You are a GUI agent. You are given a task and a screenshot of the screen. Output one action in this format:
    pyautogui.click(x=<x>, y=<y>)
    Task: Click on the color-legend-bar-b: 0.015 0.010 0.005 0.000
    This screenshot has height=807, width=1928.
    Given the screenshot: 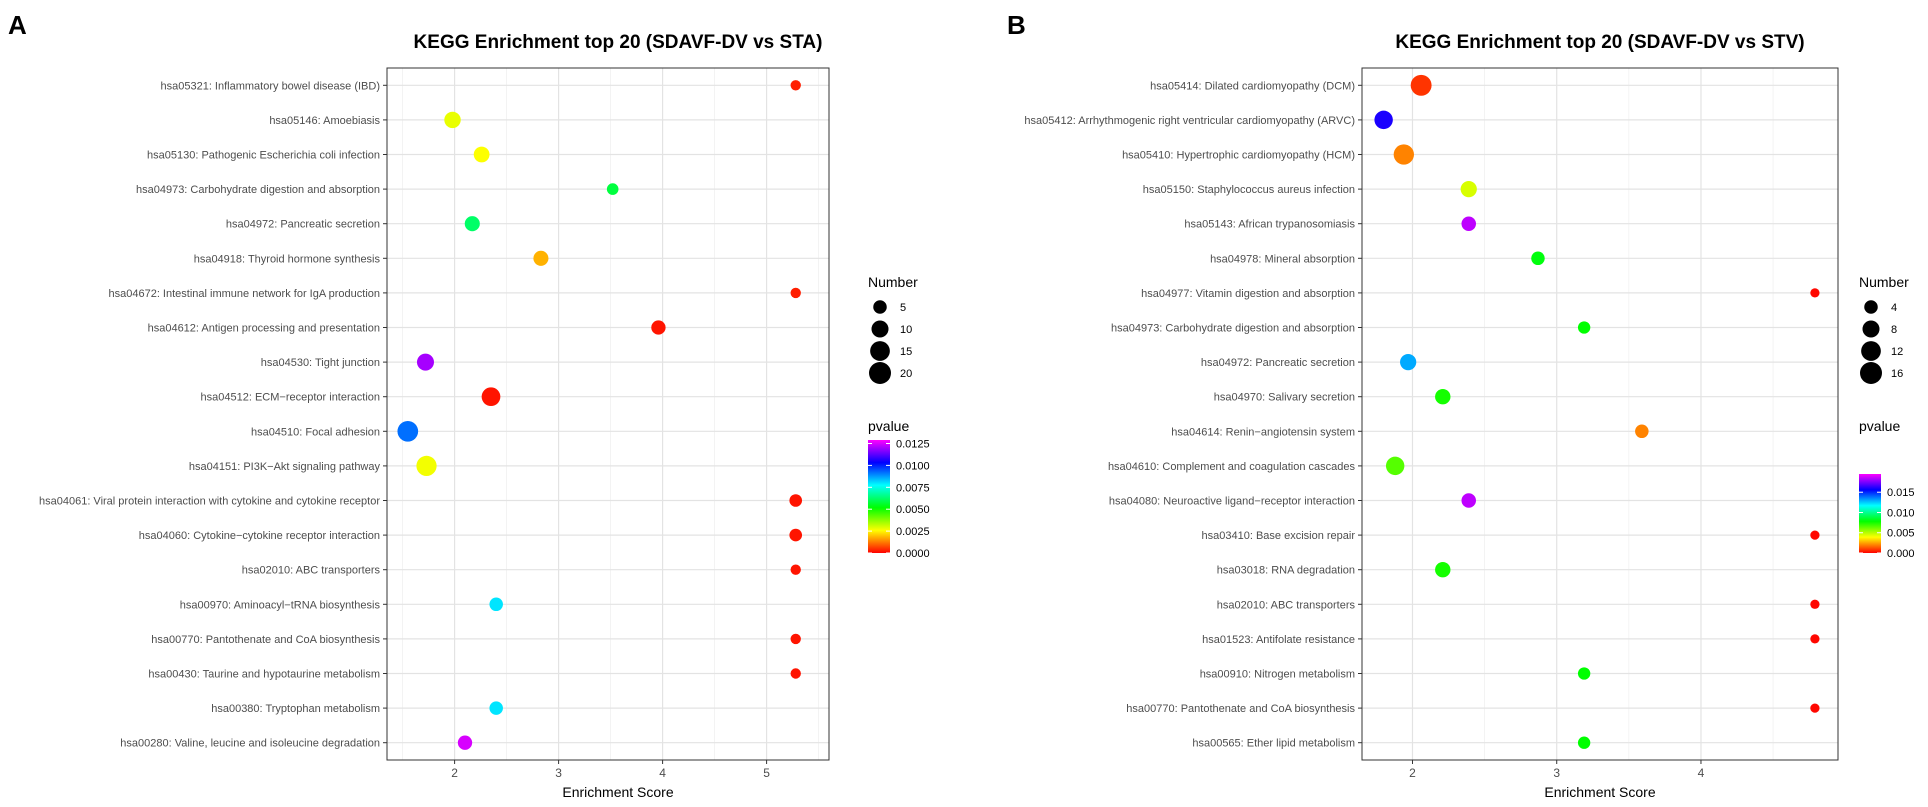 What is the action you would take?
    pyautogui.click(x=1887, y=517)
    